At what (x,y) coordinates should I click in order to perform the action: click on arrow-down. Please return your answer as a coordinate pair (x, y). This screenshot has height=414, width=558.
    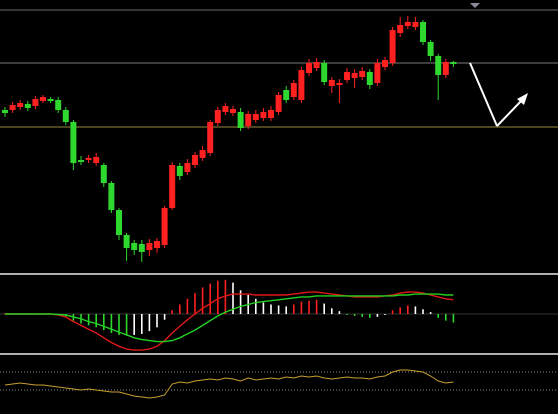
    Looking at the image, I should click on (483, 94).